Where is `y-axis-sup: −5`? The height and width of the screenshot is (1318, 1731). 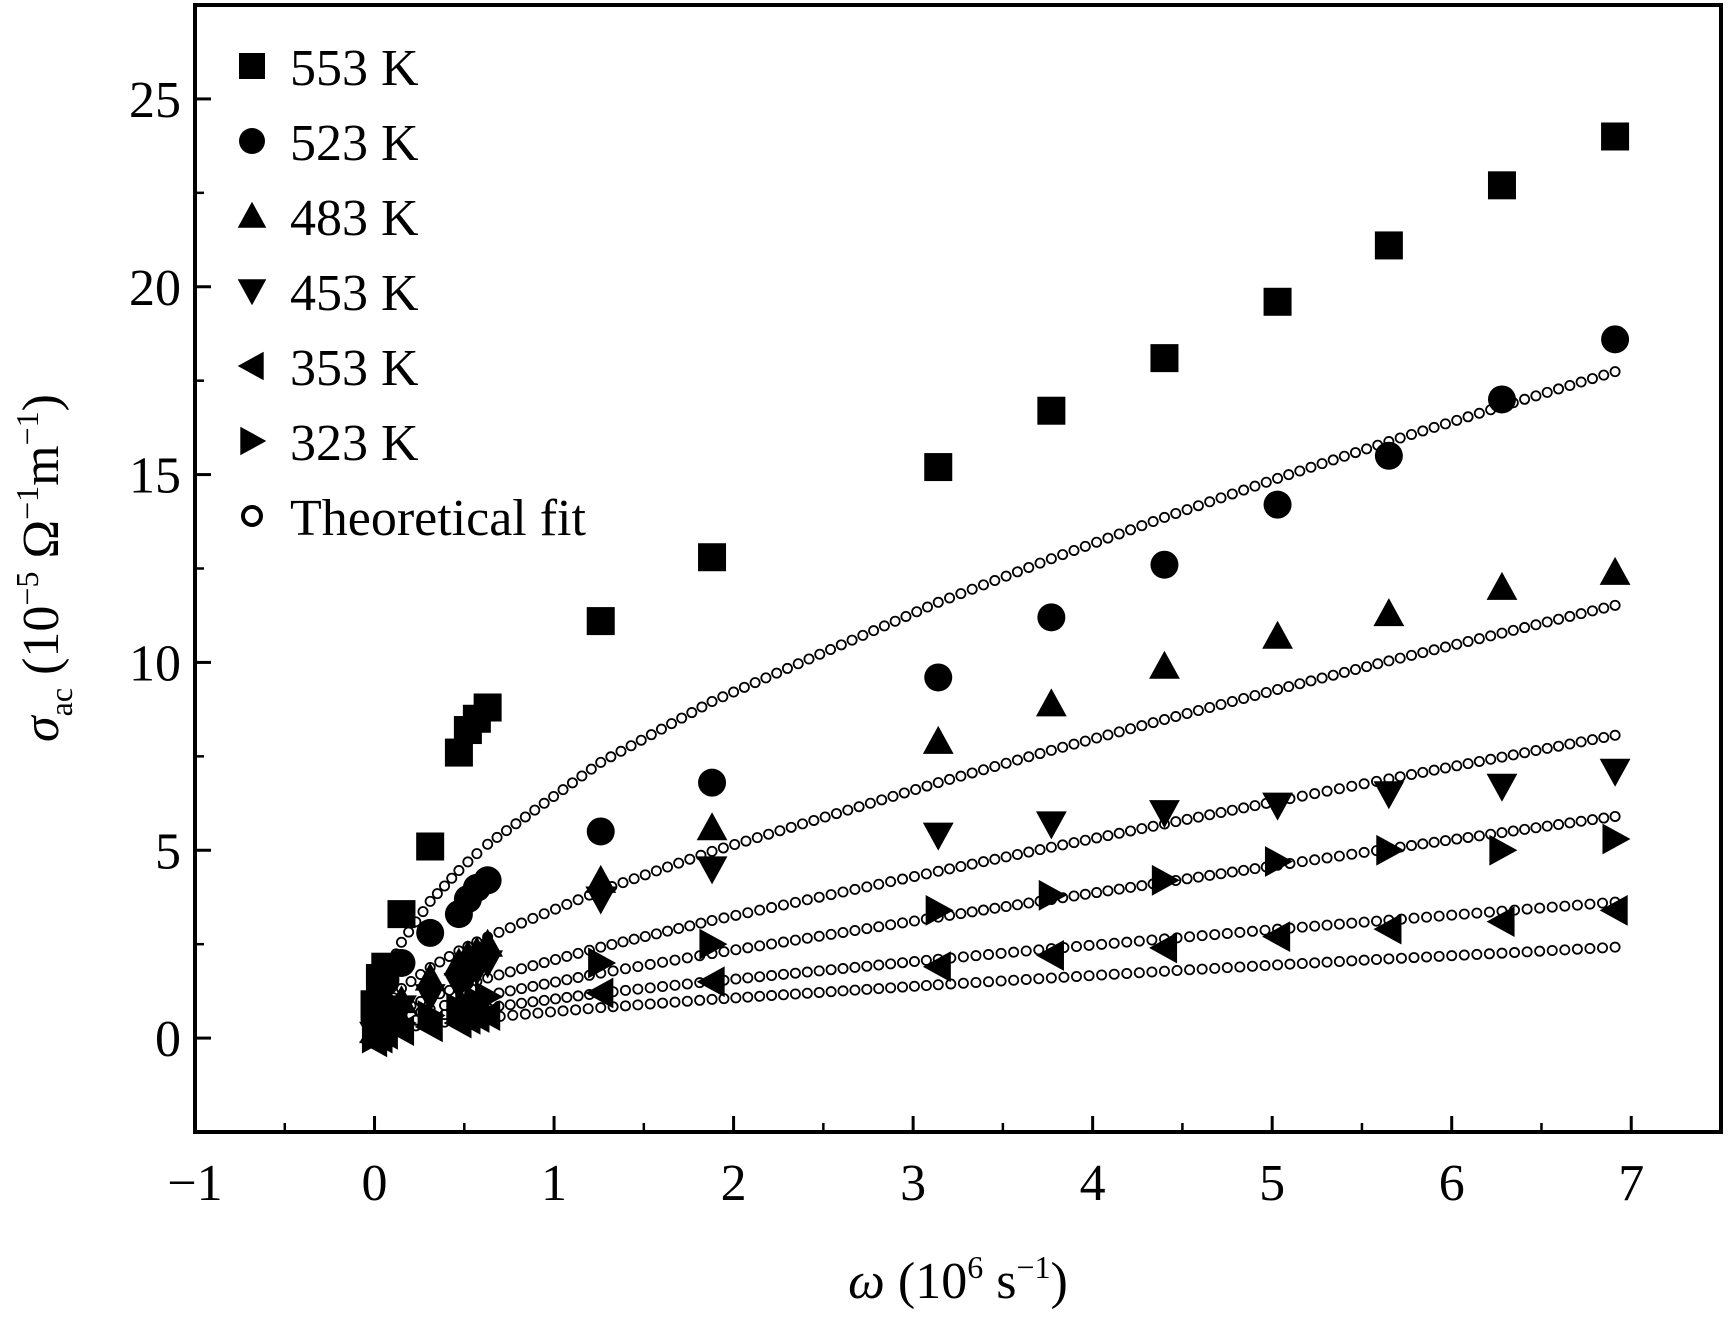
y-axis-sup: −5 is located at coordinates (27, 589).